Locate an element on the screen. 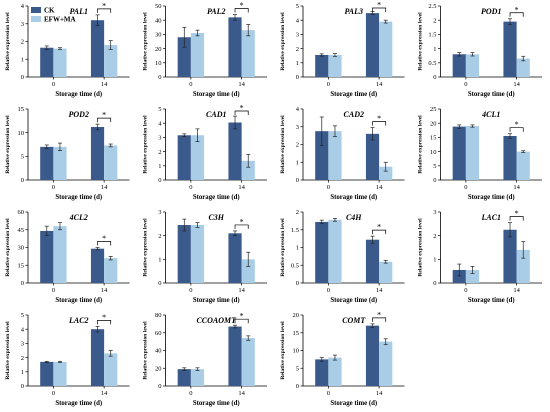  y-tick-label: 0.5 is located at coordinates (295, 265).